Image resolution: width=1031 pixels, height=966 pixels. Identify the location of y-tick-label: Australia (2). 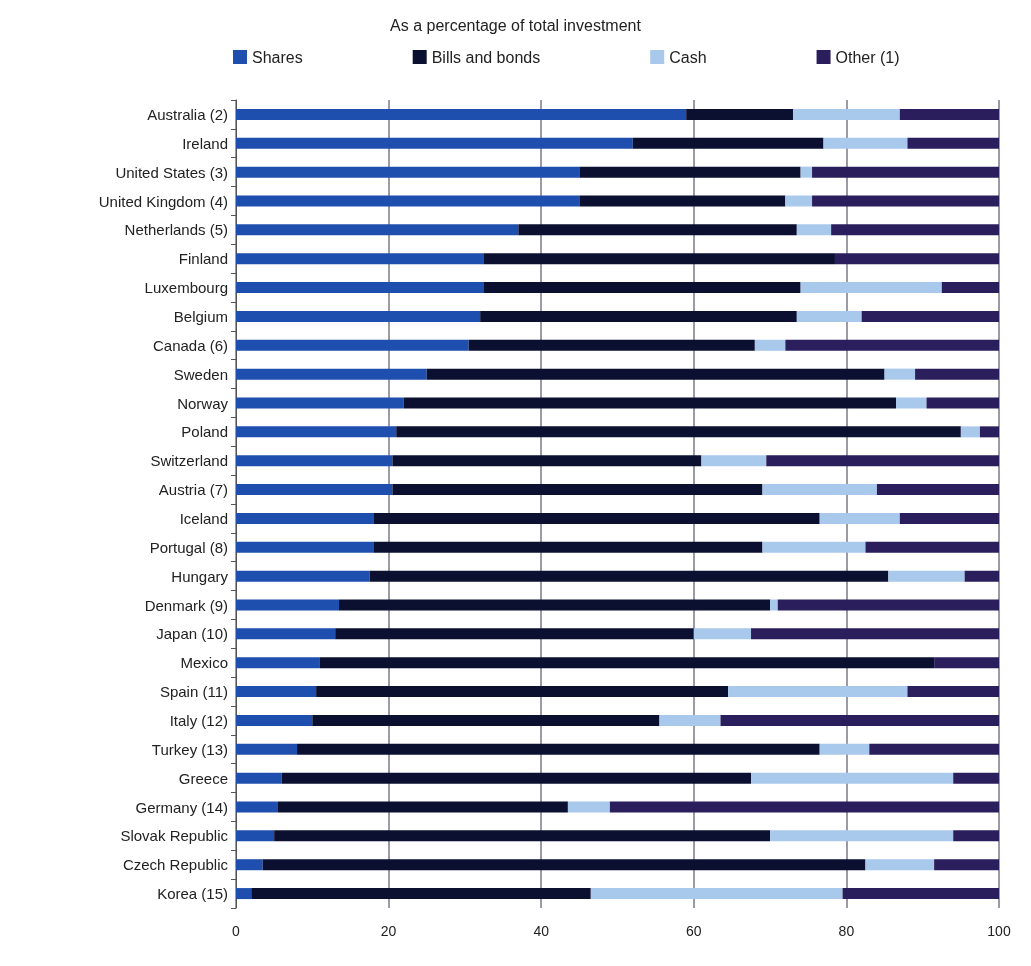
(187, 114).